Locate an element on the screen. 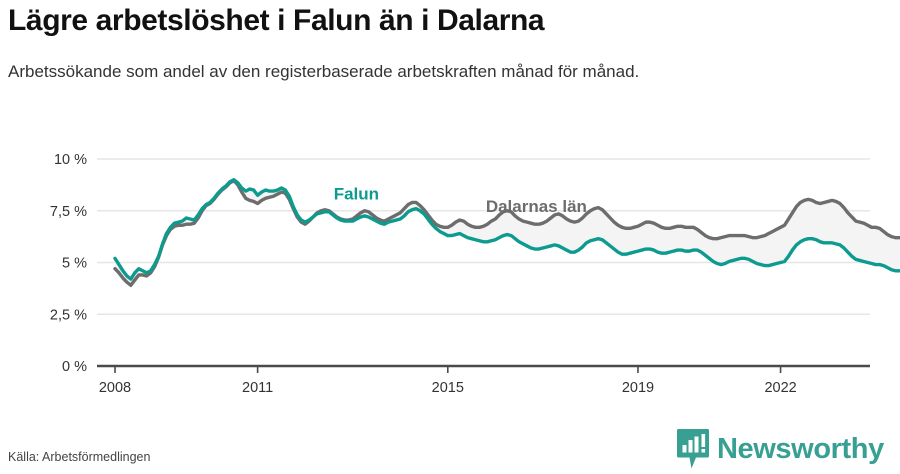 The height and width of the screenshot is (474, 900). x-axis-tick-label: 2019 is located at coordinates (638, 387).